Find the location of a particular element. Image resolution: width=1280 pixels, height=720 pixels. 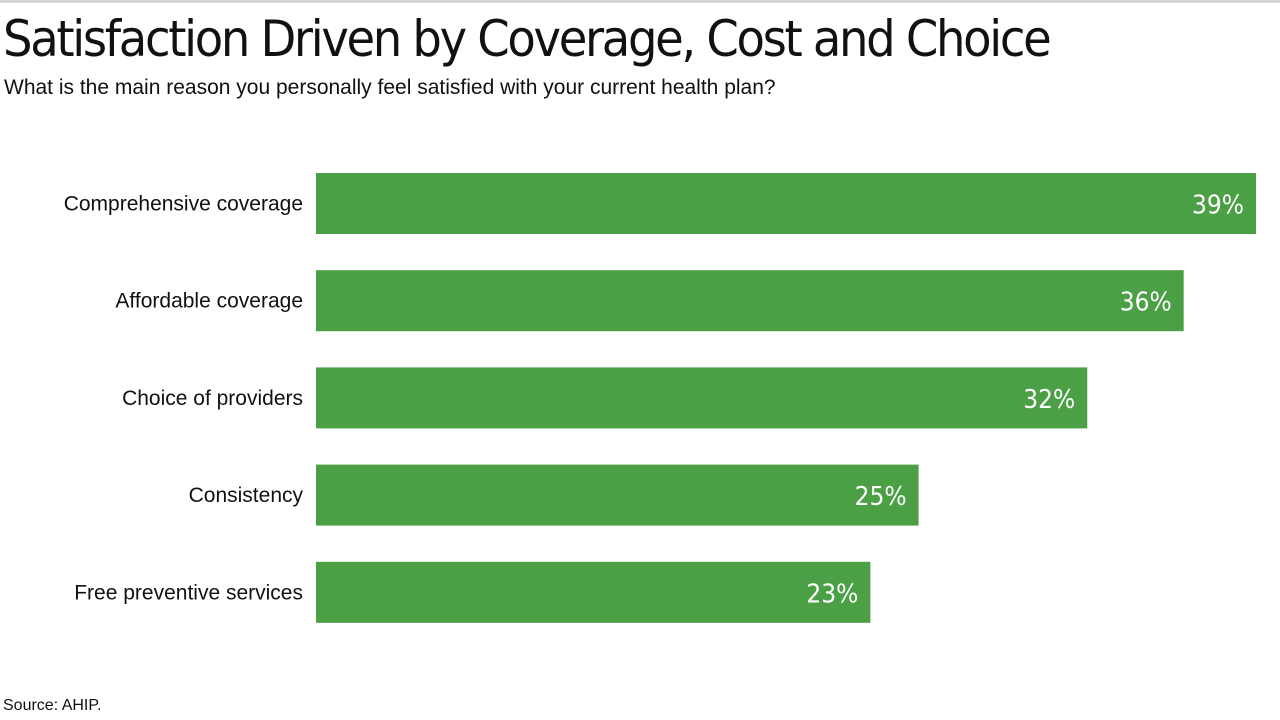

bar-group: Comprehensive coverage 39% is located at coordinates (660, 203).